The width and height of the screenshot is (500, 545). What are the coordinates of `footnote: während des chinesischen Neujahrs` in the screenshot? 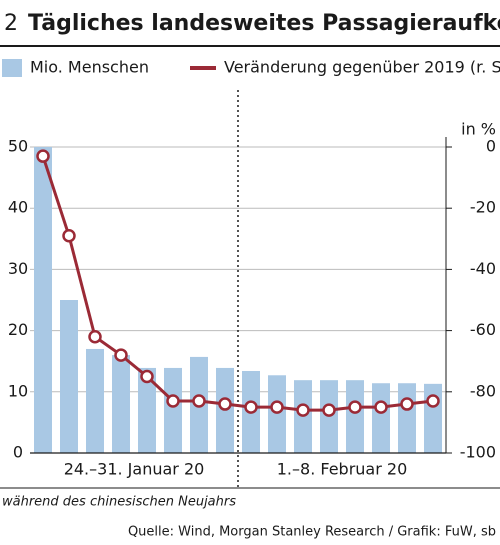 It's located at (119, 502).